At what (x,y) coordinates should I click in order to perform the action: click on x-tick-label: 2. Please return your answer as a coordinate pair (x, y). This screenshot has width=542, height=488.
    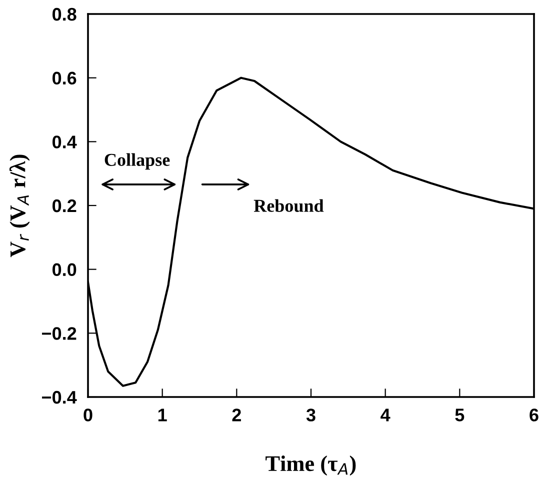
    Looking at the image, I should click on (236, 415).